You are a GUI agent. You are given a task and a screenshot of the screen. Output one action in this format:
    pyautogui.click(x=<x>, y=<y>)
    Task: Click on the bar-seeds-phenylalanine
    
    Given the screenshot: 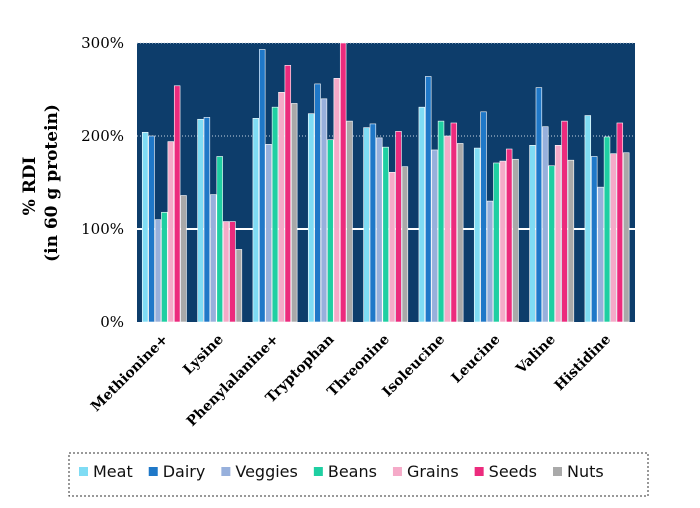 What is the action you would take?
    pyautogui.click(x=288, y=194)
    